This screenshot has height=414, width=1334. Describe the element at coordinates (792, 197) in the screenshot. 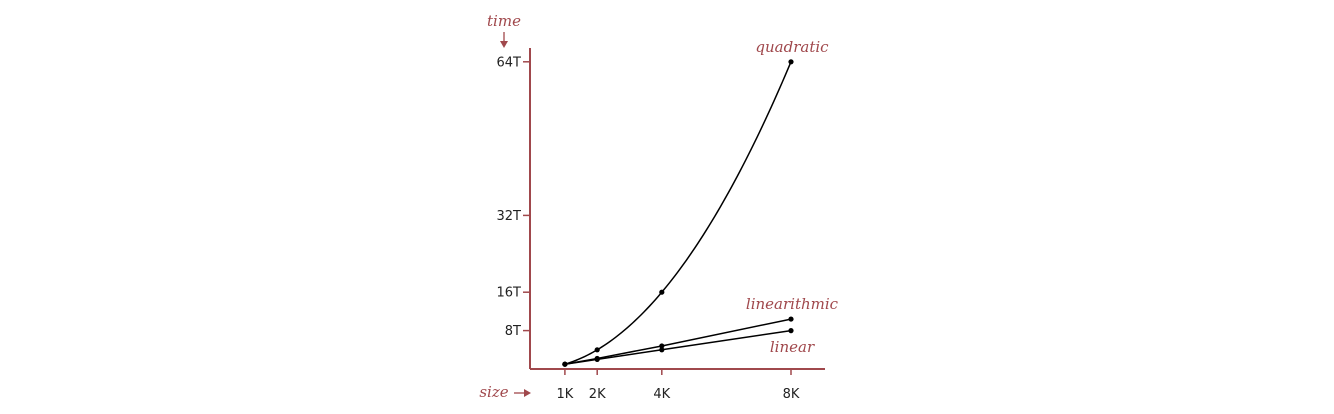

I see `series-labels: quadratic linearithmic linear` at that location.